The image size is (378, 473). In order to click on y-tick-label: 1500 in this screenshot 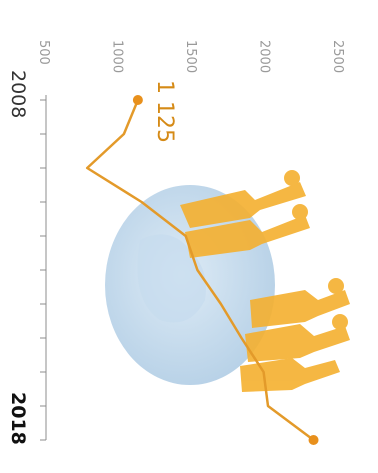, I will do `click(190, 56)`.